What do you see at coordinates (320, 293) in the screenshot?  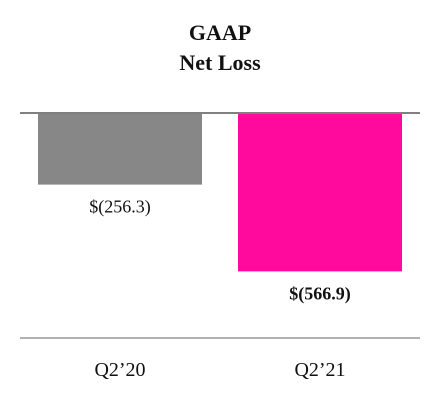 I see `value-label-q2-21: $(566.9)` at bounding box center [320, 293].